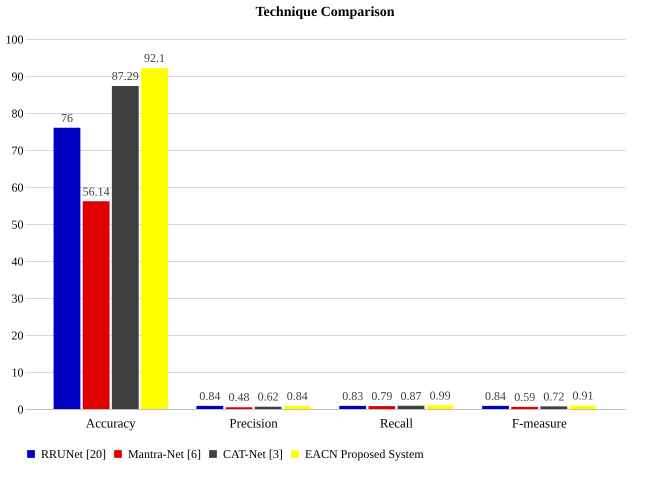 This screenshot has height=479, width=662. Describe the element at coordinates (353, 395) in the screenshot. I see `data-label: 0.83` at that location.